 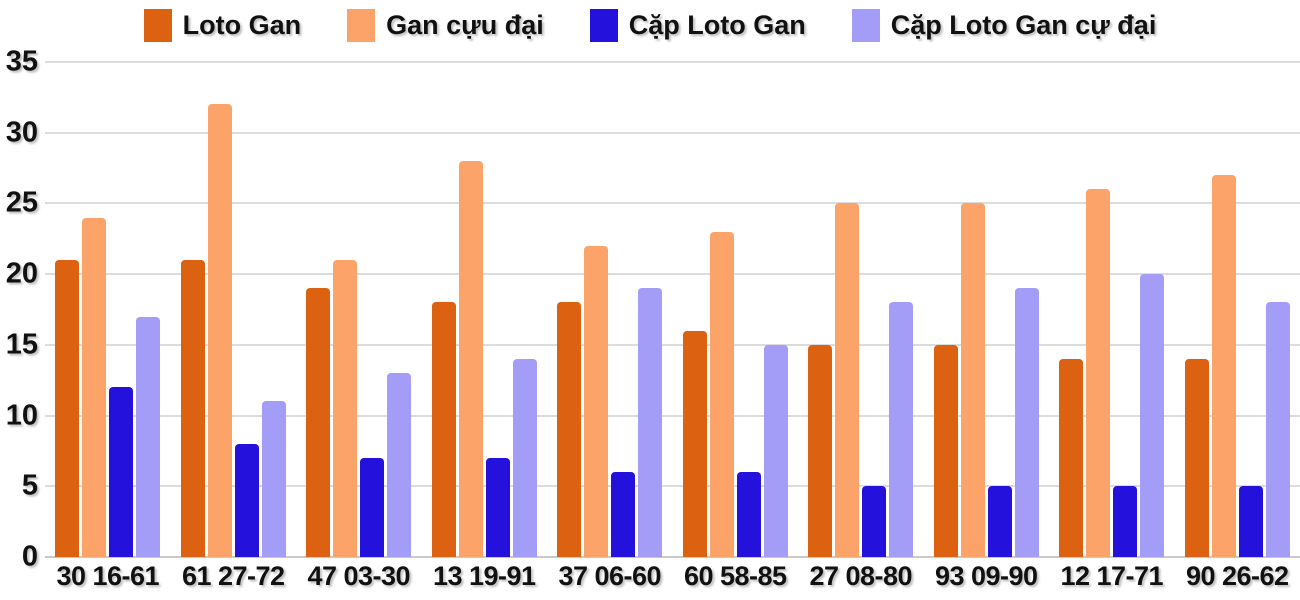 What do you see at coordinates (29, 485) in the screenshot?
I see `y-axis-tick-label: 5` at bounding box center [29, 485].